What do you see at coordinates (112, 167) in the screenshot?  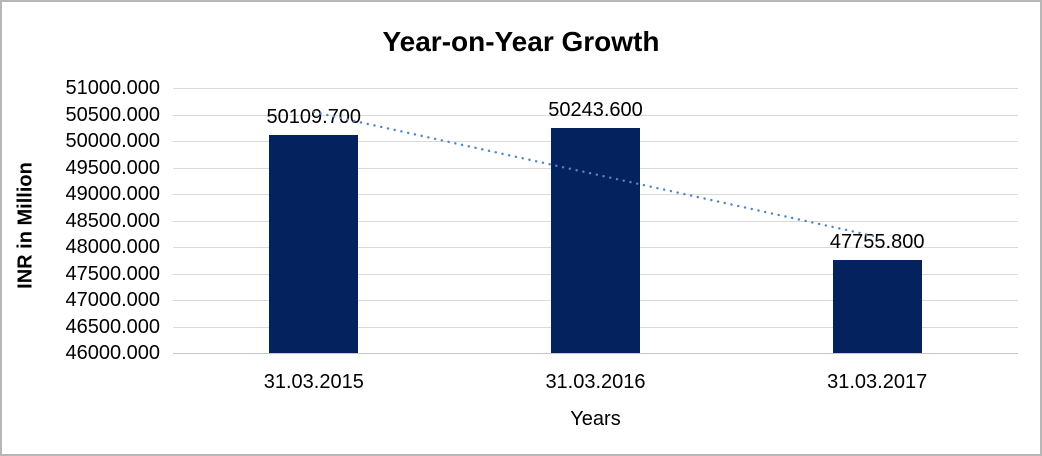 I see `y-axis-tick-label: 49500.000` at bounding box center [112, 167].